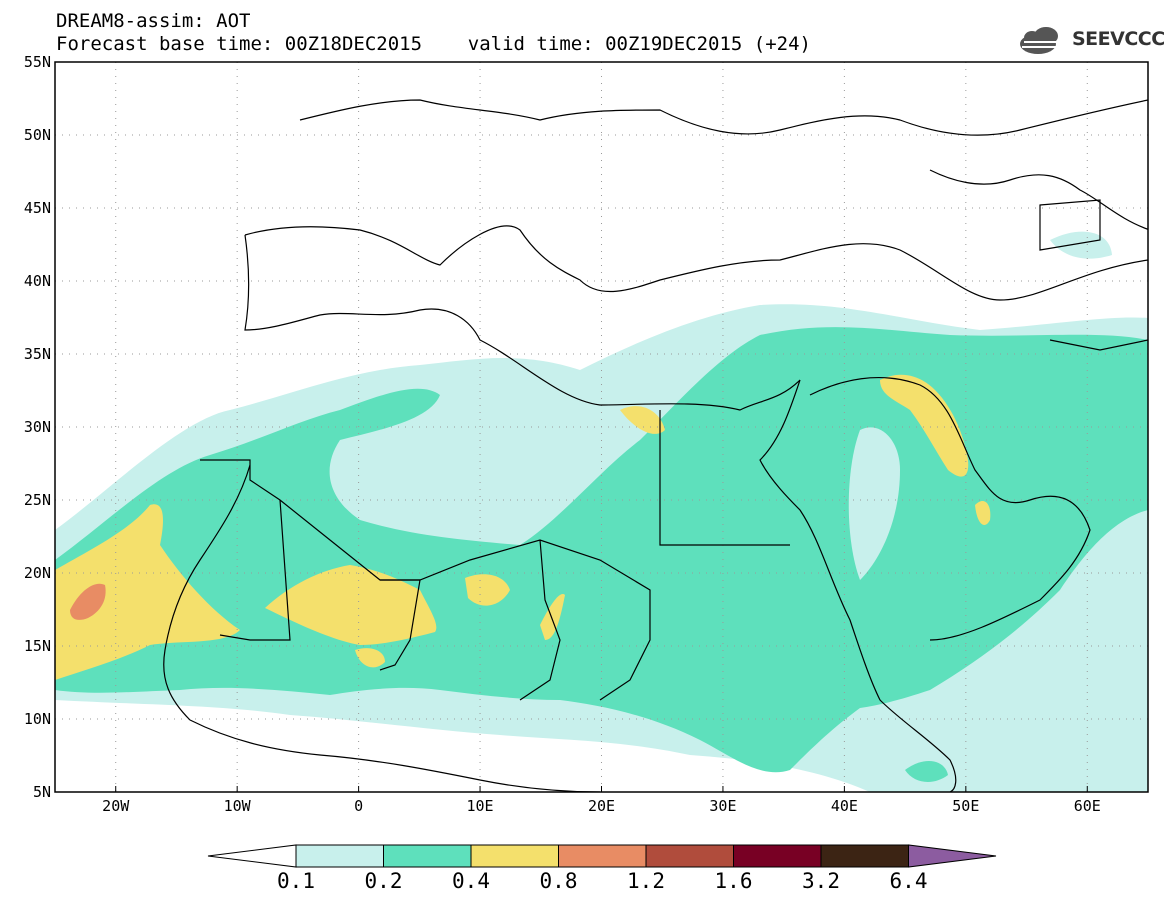 This screenshot has height=905, width=1165. I want to click on map-title: DREAM8-assim: AOT, so click(153, 21).